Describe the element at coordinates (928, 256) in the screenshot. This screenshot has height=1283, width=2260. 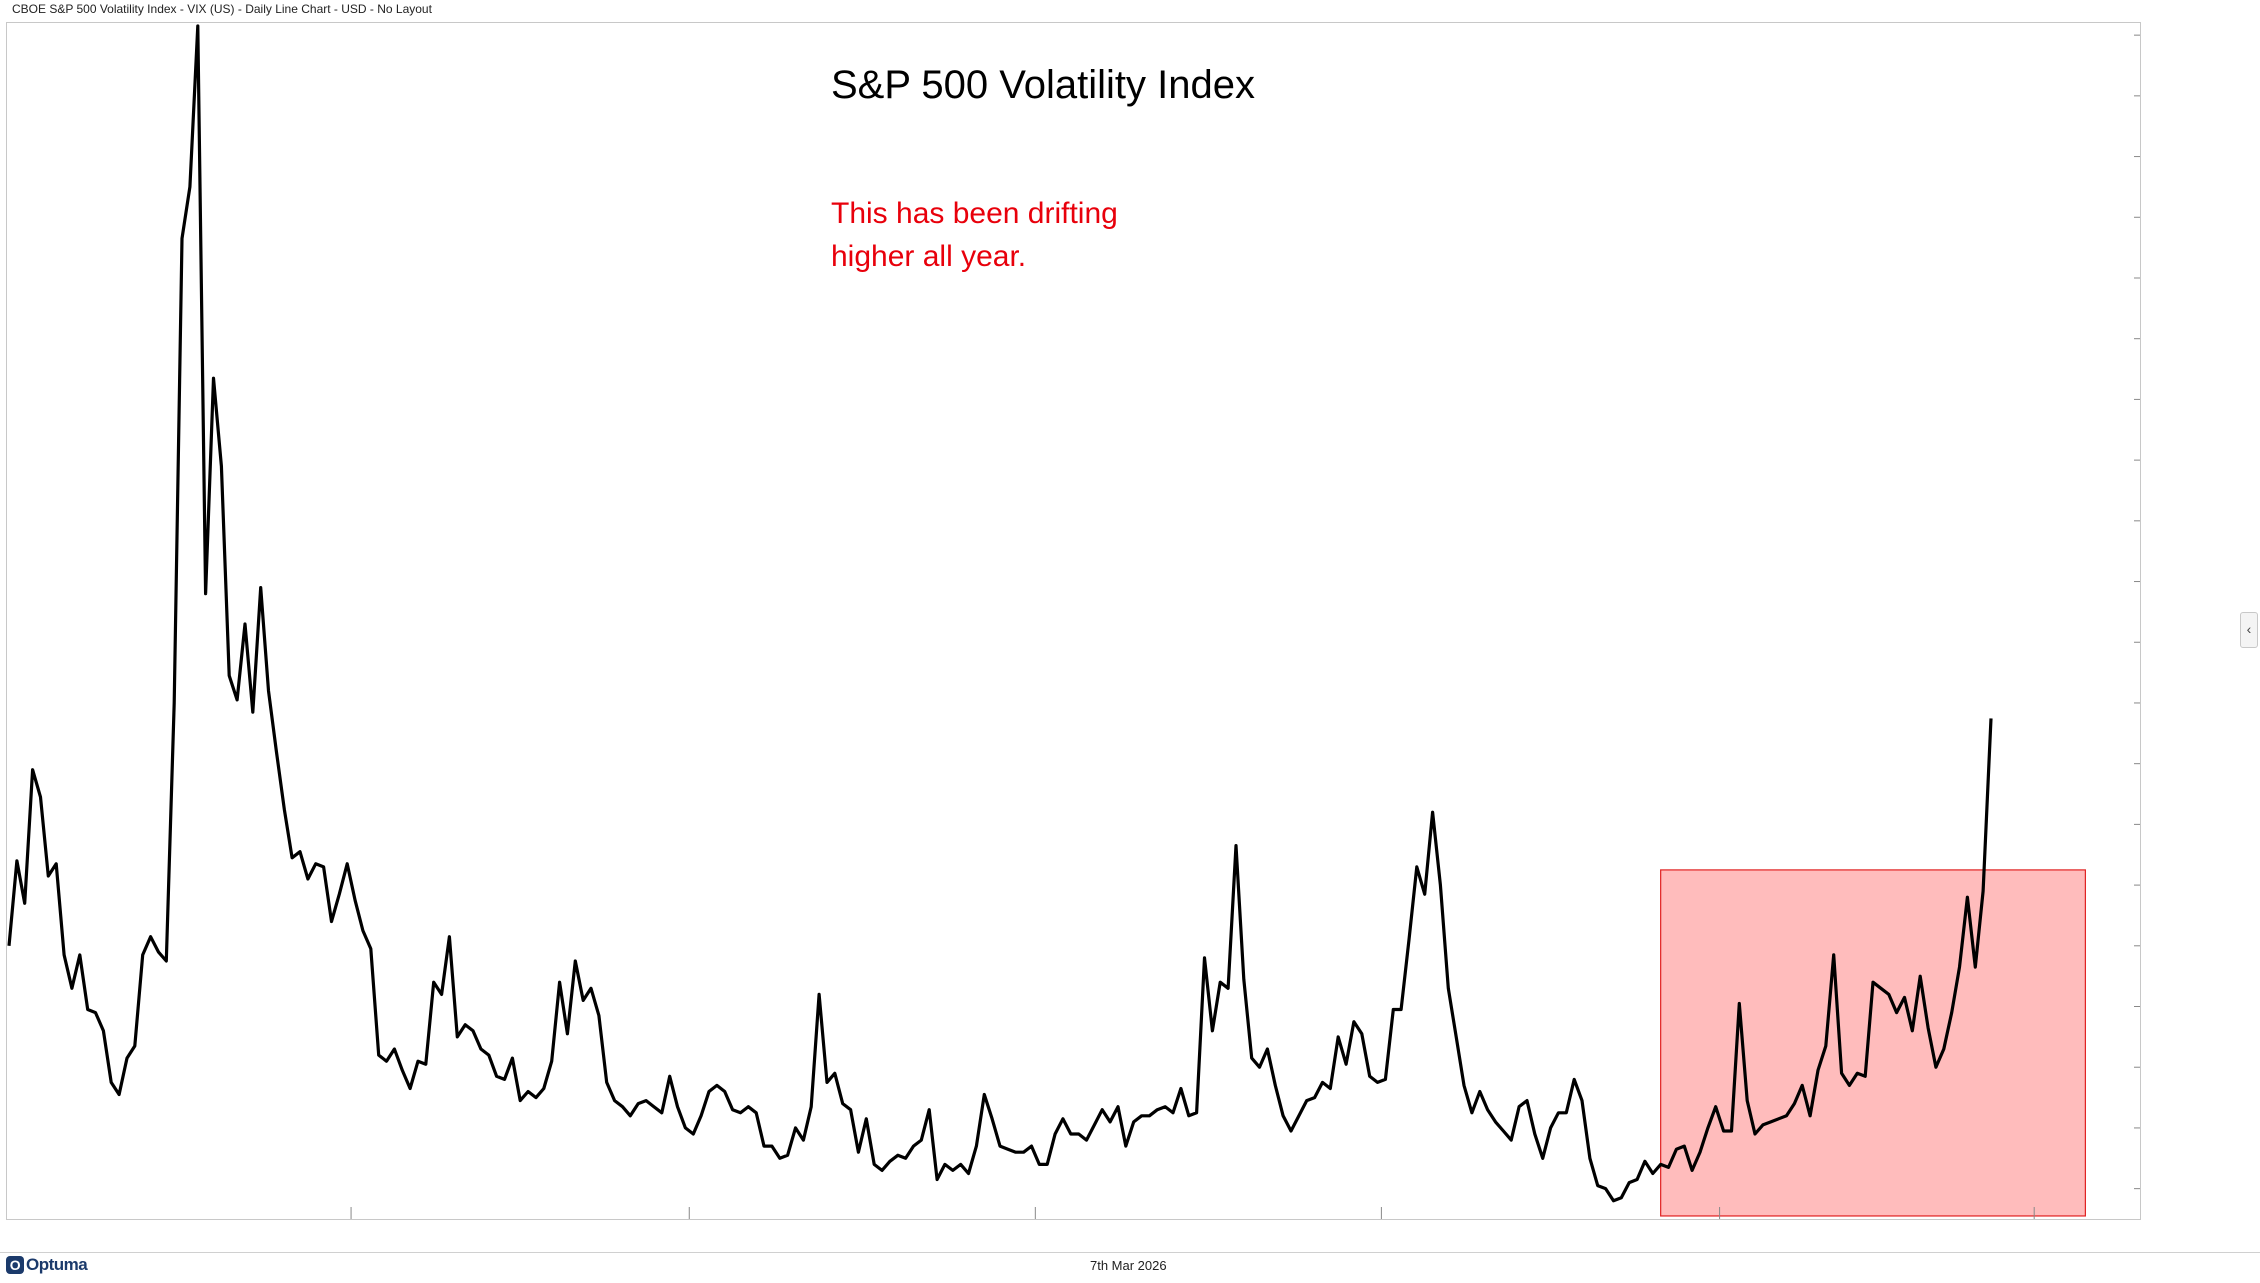
I see `chart-annotation-line-2: higher all year.` at that location.